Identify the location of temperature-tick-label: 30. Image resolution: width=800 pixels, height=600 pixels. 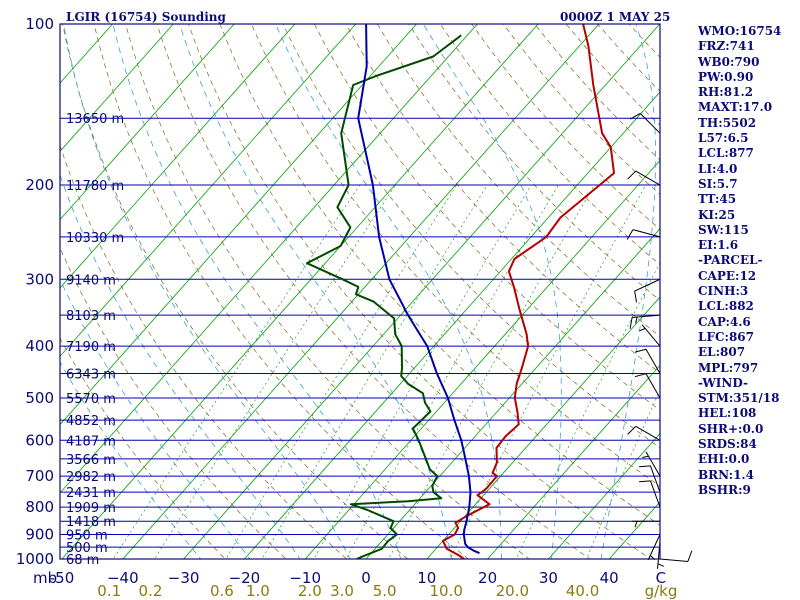
(548, 578).